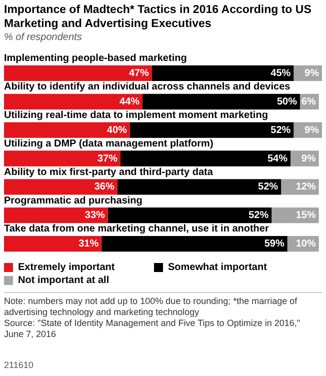 The image size is (326, 376). Describe the element at coordinates (280, 73) in the screenshot. I see `data-label: 45%` at that location.